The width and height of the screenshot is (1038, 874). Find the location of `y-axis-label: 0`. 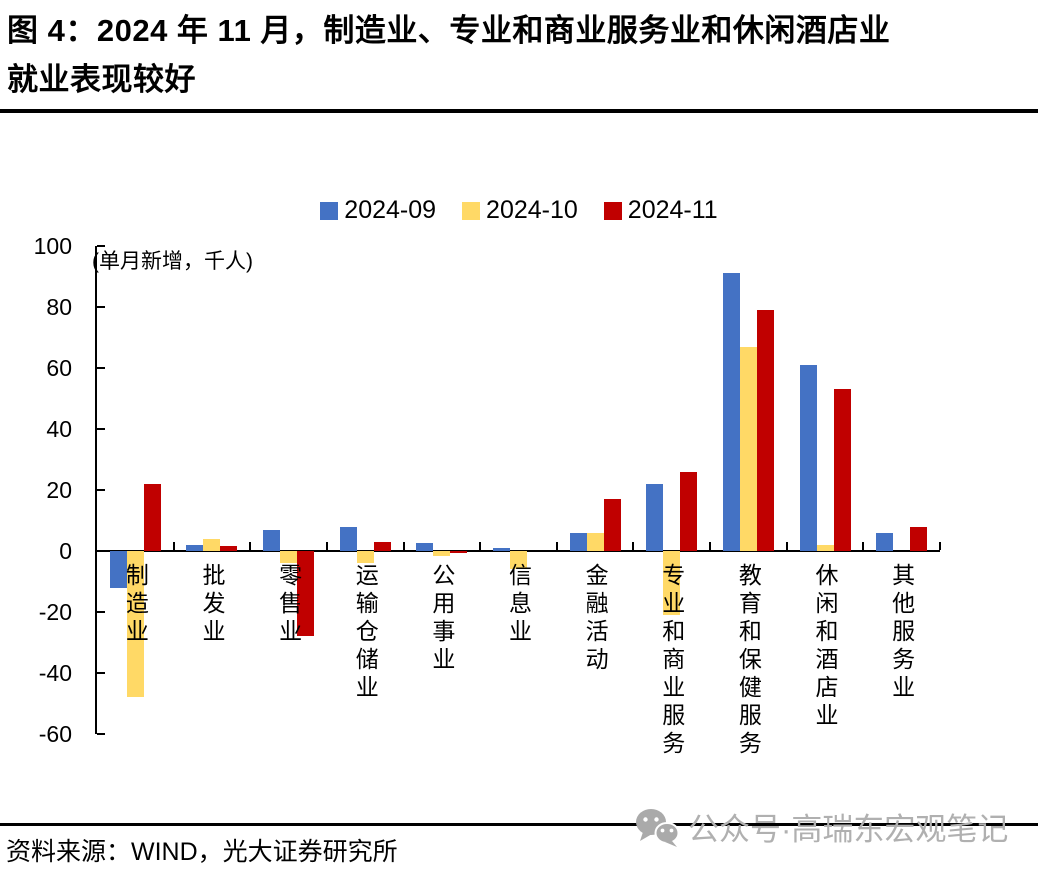

y-axis-label: 0 is located at coordinates (65, 551).